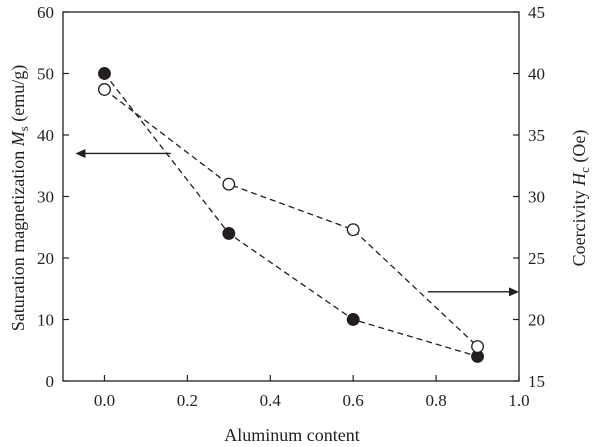 The height and width of the screenshot is (447, 600). What do you see at coordinates (45, 258) in the screenshot?
I see `y-left-tick-label: 20` at bounding box center [45, 258].